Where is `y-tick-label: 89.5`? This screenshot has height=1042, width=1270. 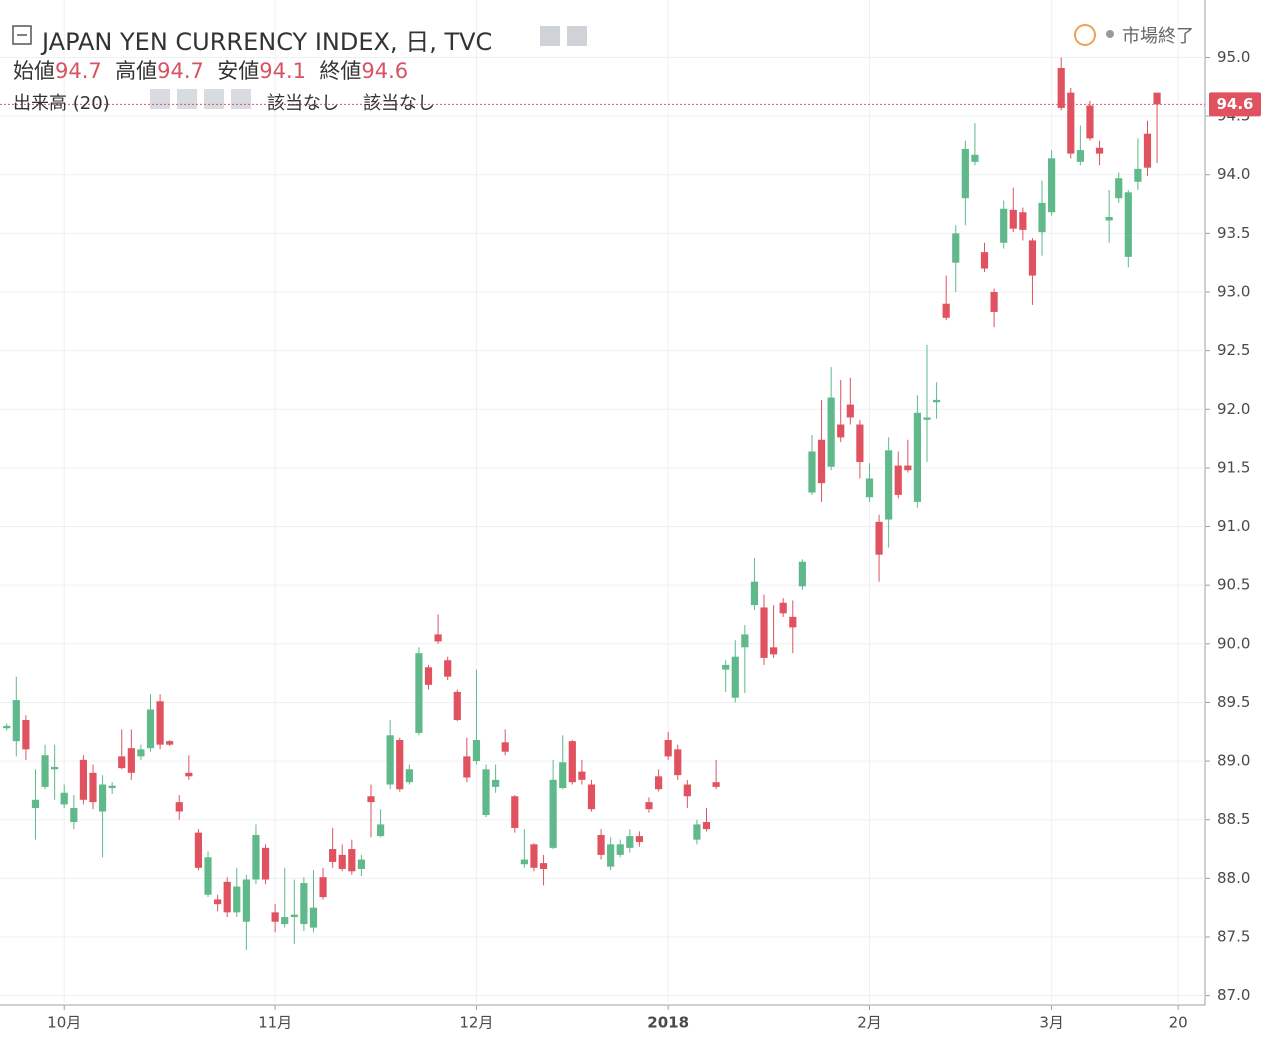 y-tick-label: 89.5 is located at coordinates (1233, 702).